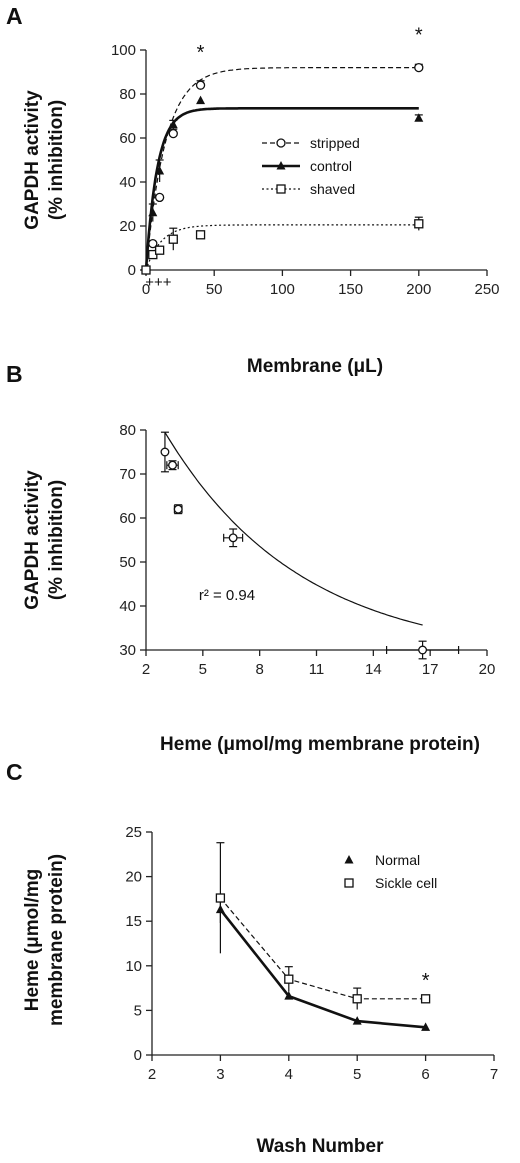 The width and height of the screenshot is (520, 1163). I want to click on panel-a-y-tick-label: 40, so click(127, 182).